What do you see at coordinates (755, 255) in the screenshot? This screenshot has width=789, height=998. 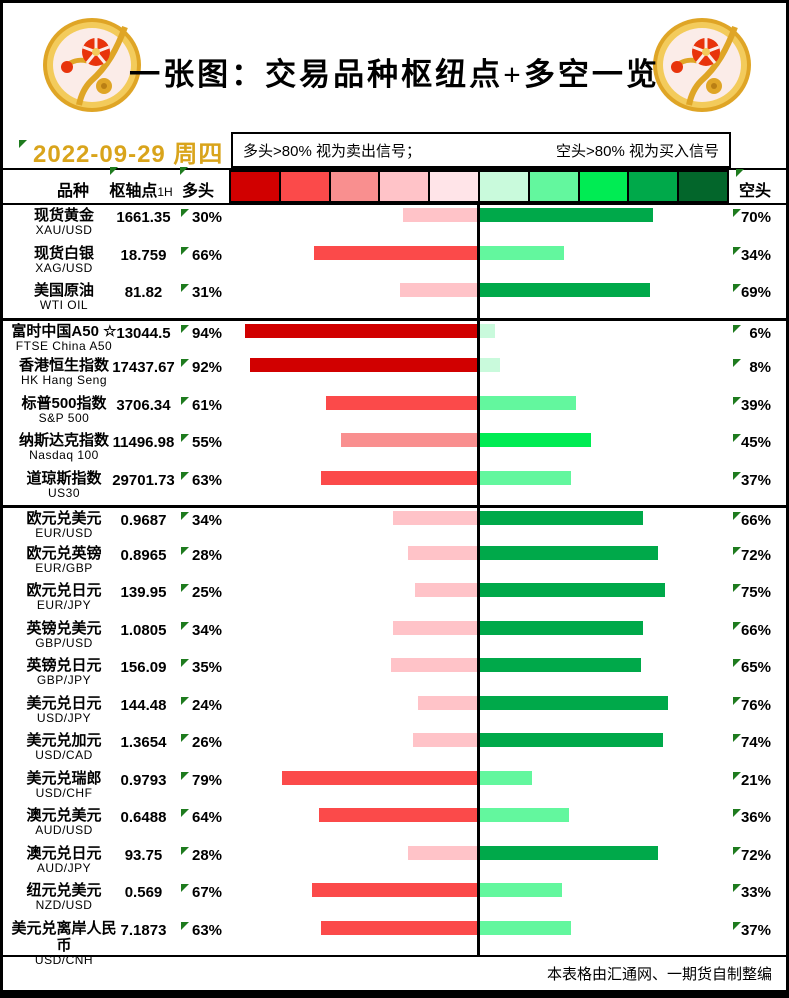 I see `short-percent: 34%` at bounding box center [755, 255].